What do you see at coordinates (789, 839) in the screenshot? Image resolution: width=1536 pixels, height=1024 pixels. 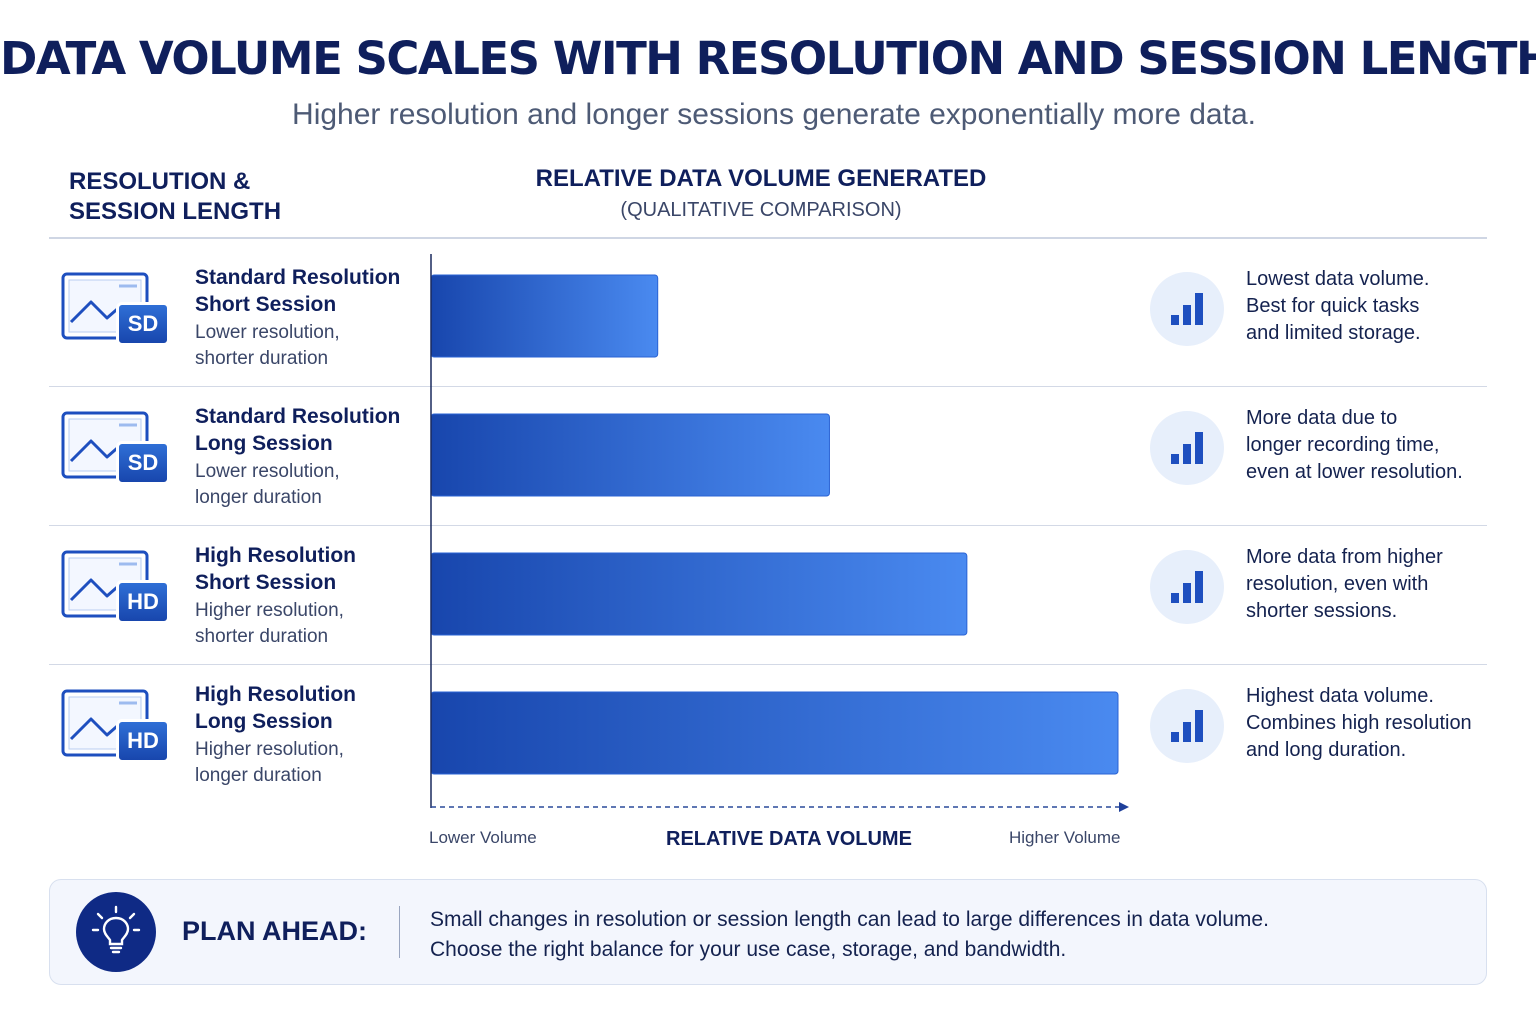 I see `x-axis-title: RELATIVE DATA VOLUME` at bounding box center [789, 839].